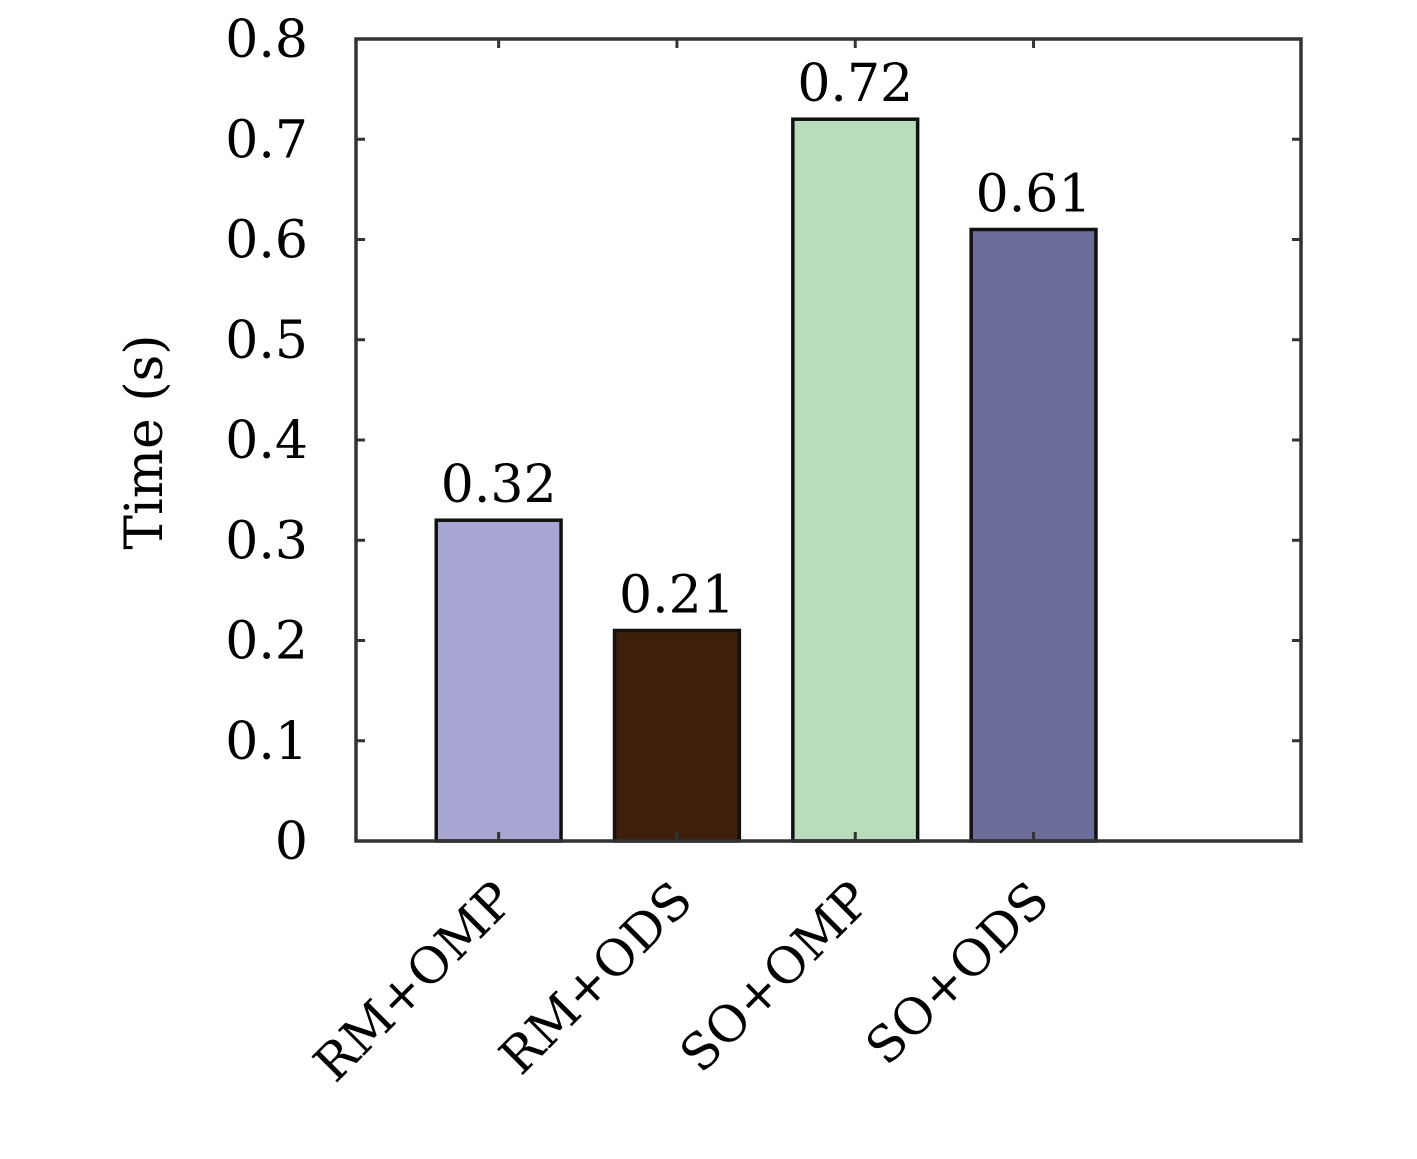 This screenshot has width=1417, height=1159. What do you see at coordinates (677, 595) in the screenshot?
I see `value-label: 0.21` at bounding box center [677, 595].